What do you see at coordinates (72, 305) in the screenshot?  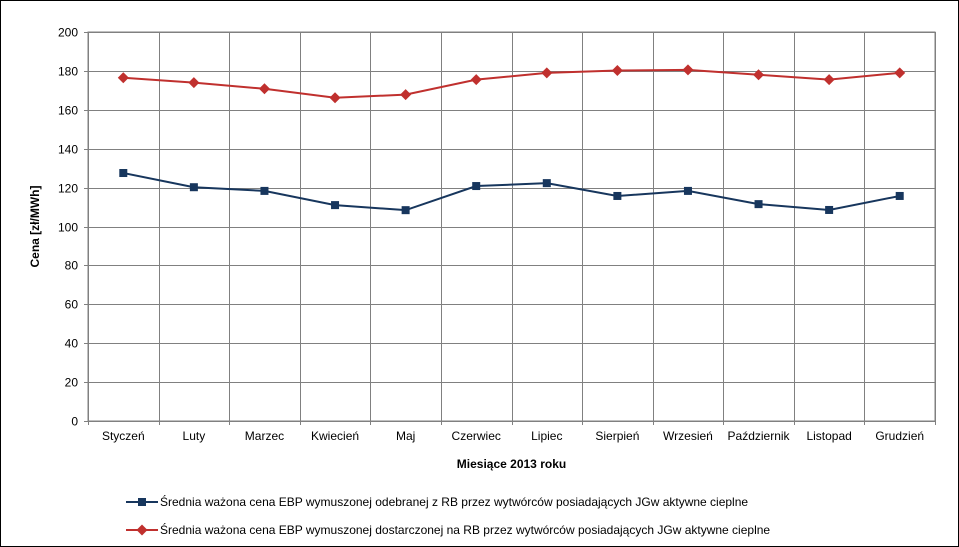 I see `y-tick-label: 60` at bounding box center [72, 305].